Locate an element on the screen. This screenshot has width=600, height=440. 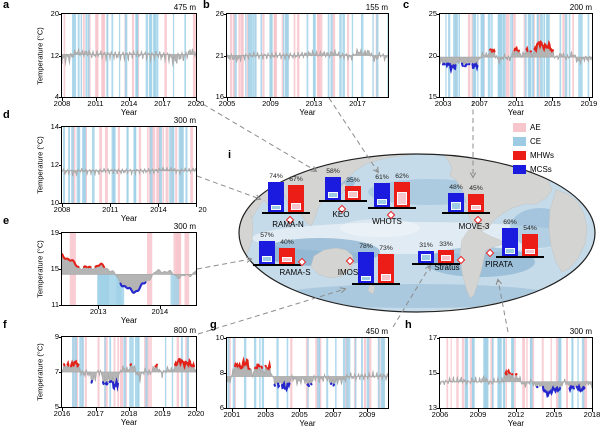
x-tick-labels-g: 2001 2003 2005 2007 2009 is located at coordinates (312, 415).